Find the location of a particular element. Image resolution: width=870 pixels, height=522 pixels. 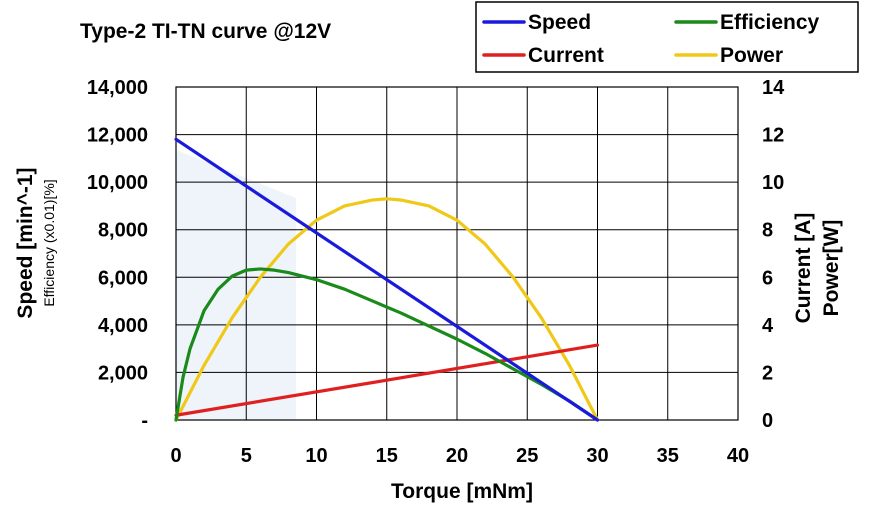

y-right-tick-label: 4 is located at coordinates (768, 326).